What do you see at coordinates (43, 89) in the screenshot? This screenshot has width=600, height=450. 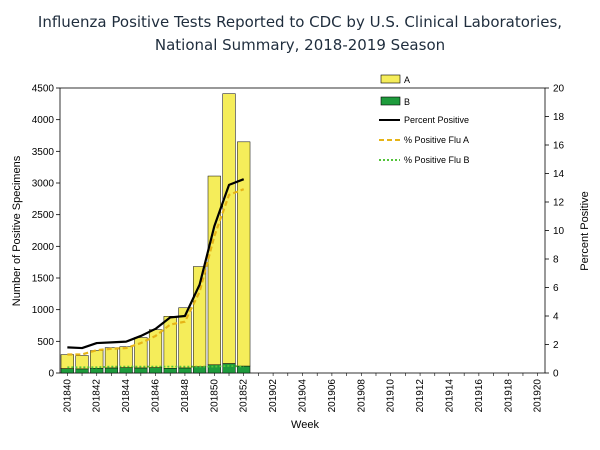 I see `y-tick-label-9: 4500` at bounding box center [43, 89].